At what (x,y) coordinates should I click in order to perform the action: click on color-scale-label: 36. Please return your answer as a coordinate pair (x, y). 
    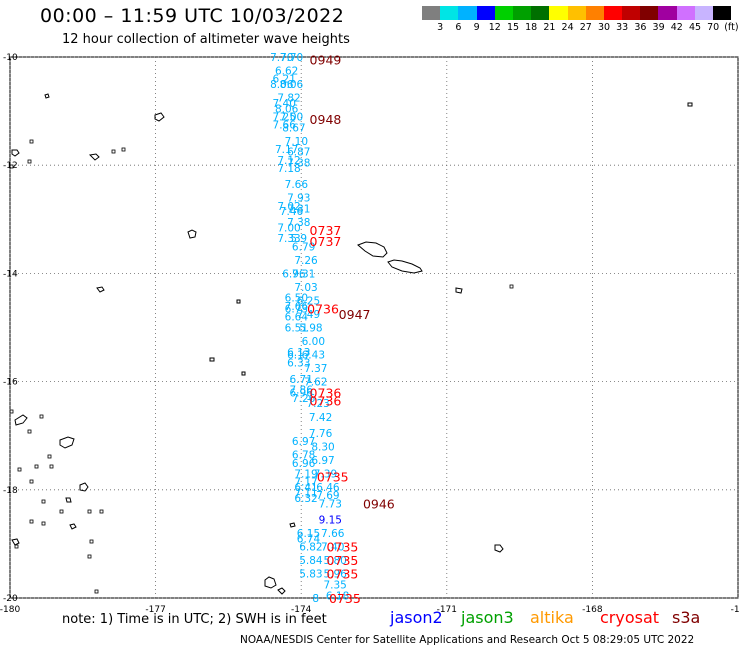
    Looking at the image, I should click on (640, 27).